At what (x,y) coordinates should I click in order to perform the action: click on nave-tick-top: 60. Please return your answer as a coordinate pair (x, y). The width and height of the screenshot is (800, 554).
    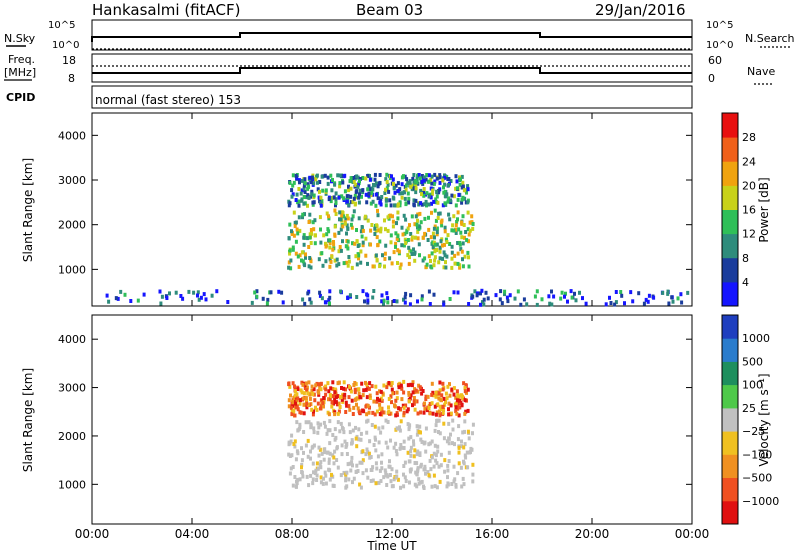
    Looking at the image, I should click on (715, 60).